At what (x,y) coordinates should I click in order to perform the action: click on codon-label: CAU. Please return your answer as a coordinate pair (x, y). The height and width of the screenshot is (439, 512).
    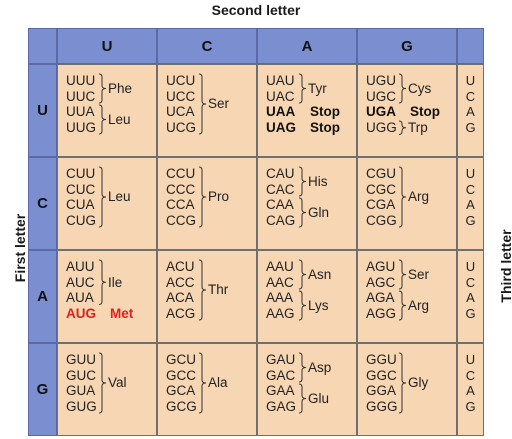
    Looking at the image, I should click on (280, 173).